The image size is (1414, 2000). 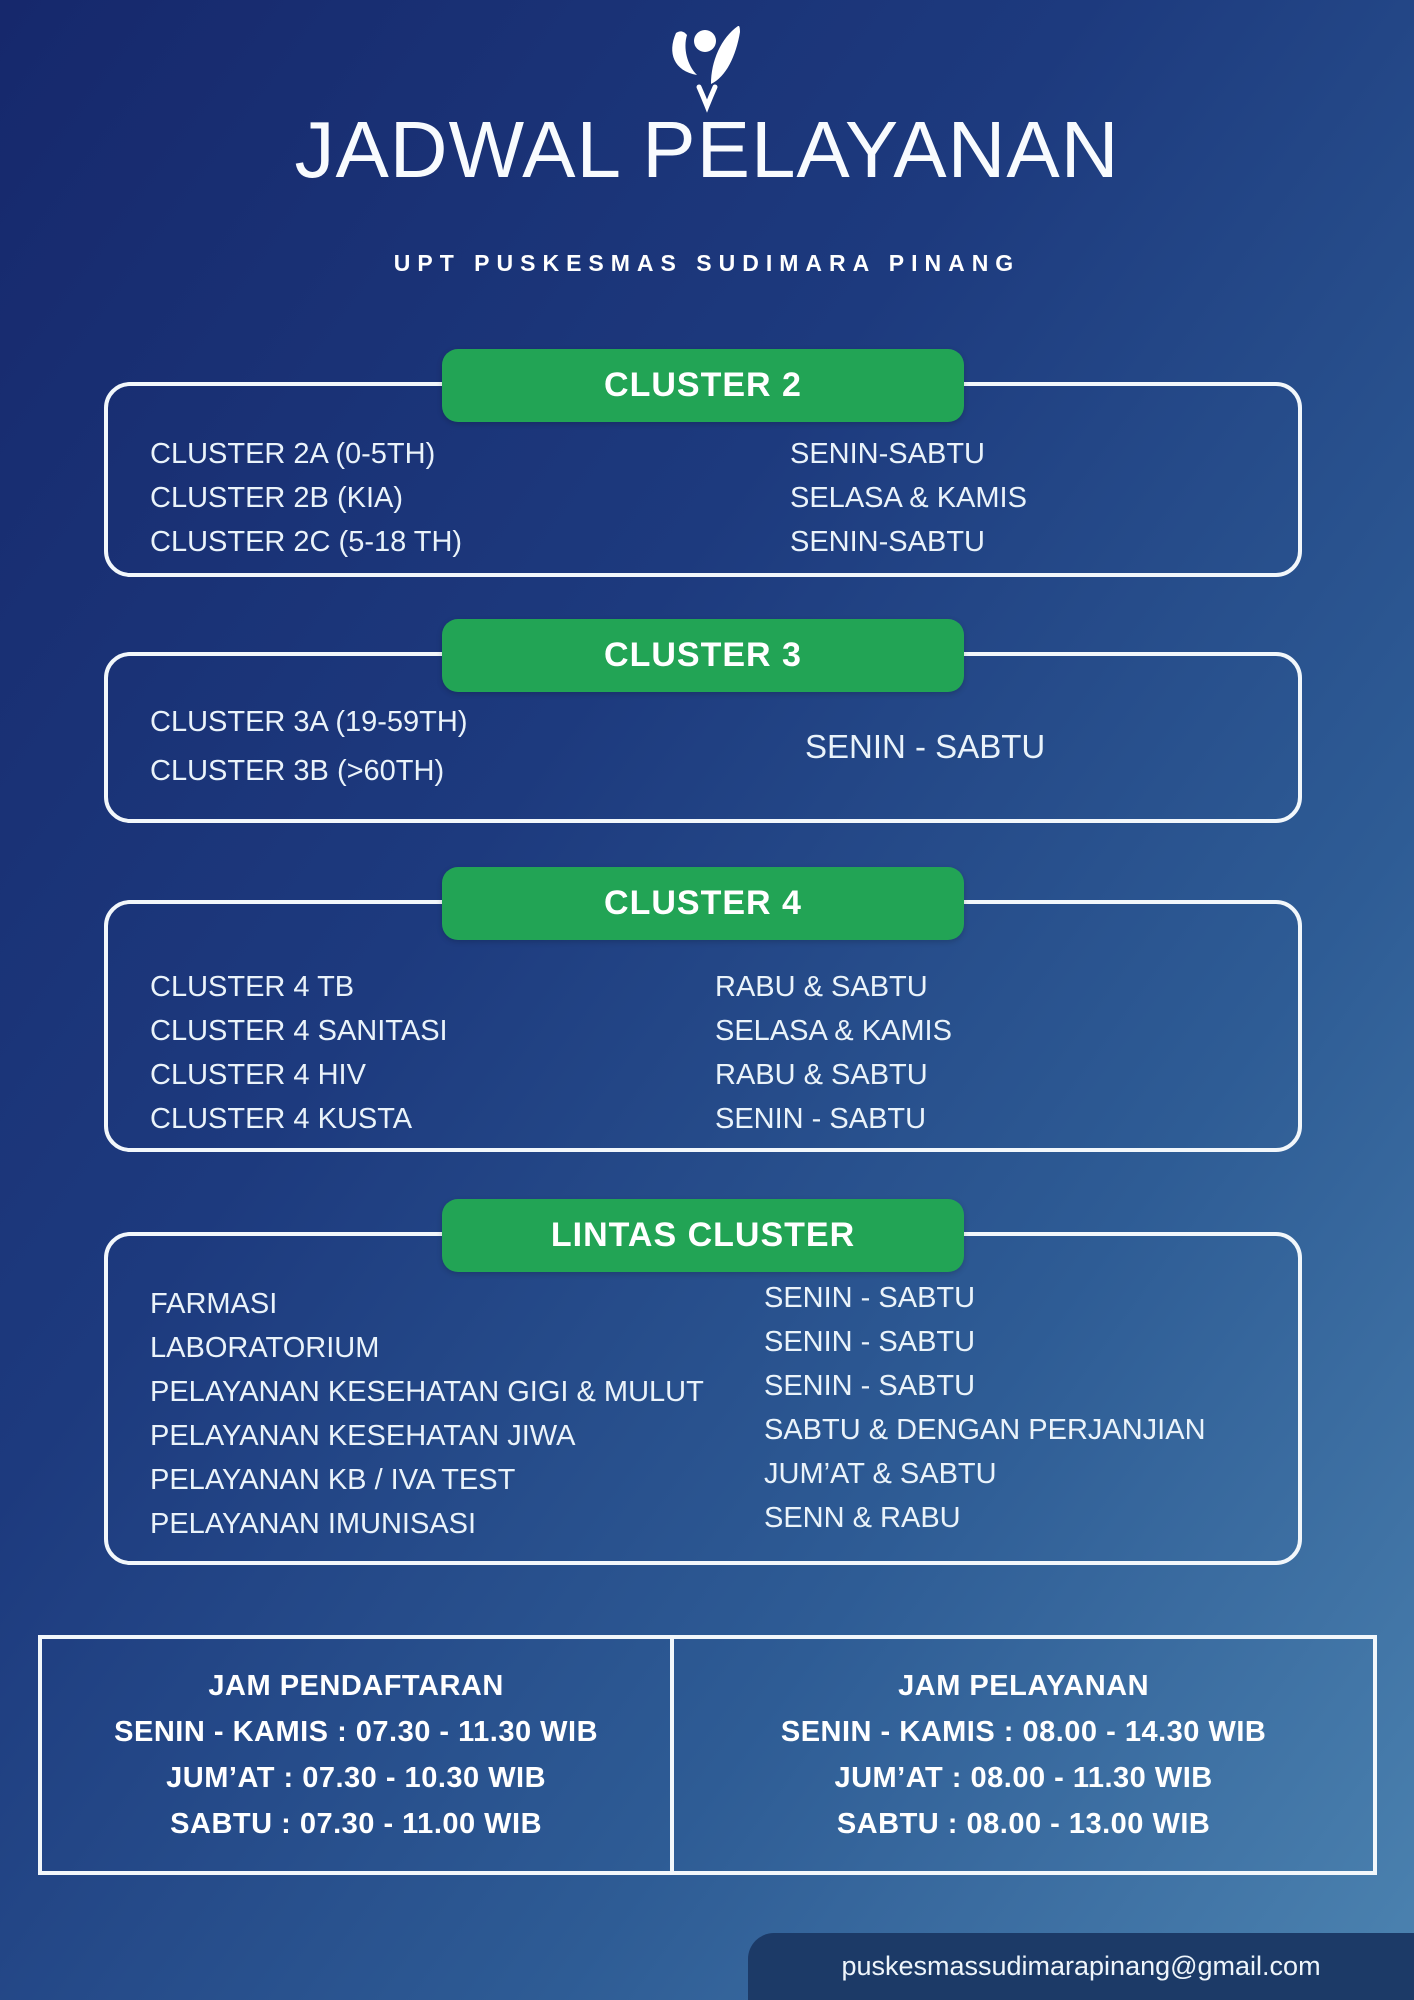 What do you see at coordinates (313, 1524) in the screenshot?
I see `service-name: PELAYANAN IMUNISASI` at bounding box center [313, 1524].